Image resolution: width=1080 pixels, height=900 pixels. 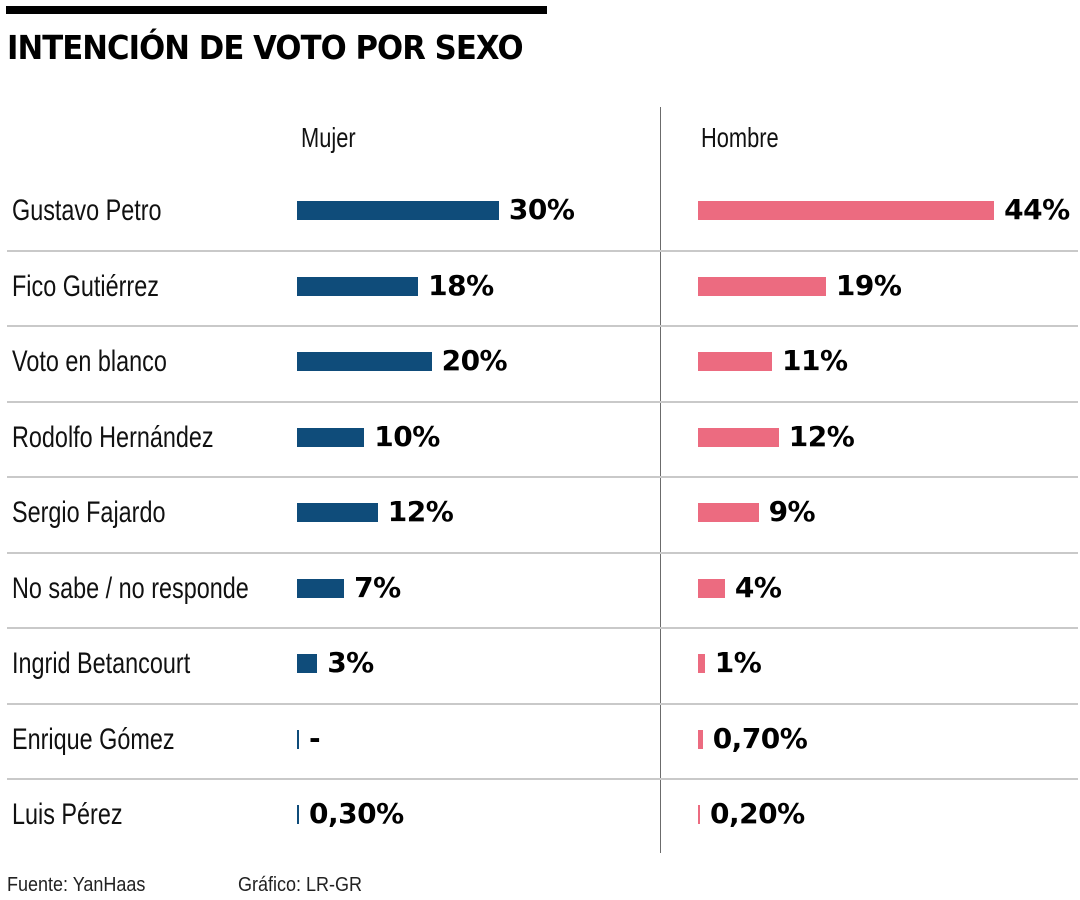 What do you see at coordinates (300, 885) in the screenshot?
I see `credit-note: Gráfico: LR-GR` at bounding box center [300, 885].